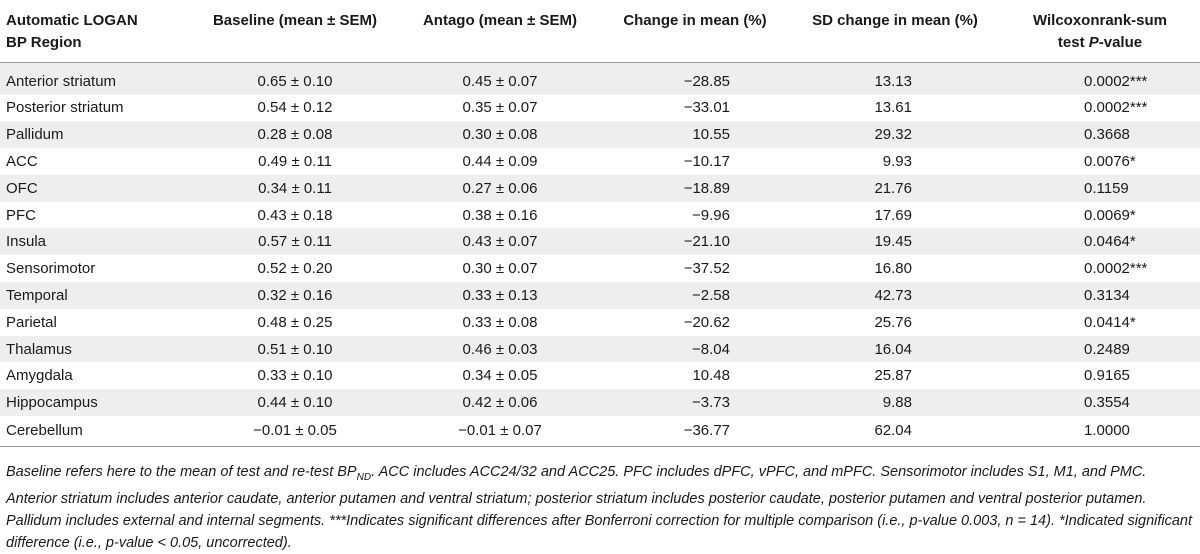  I want to click on header-wilcoxon-line2-prefix: test, so click(1073, 42).